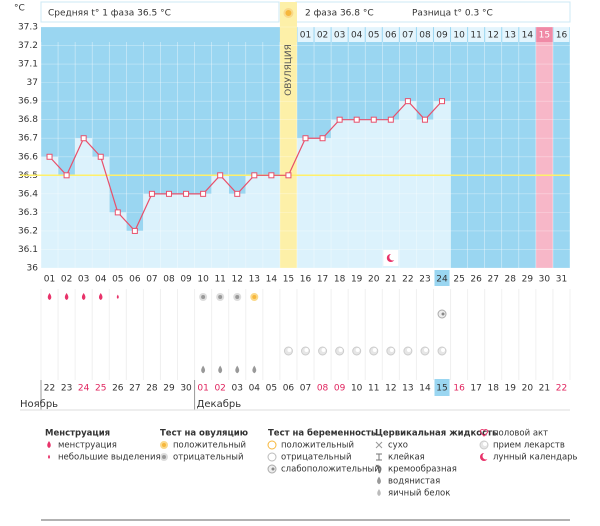 The height and width of the screenshot is (526, 600). What do you see at coordinates (485, 456) in the screenshot?
I see `icon-moon` at bounding box center [485, 456].